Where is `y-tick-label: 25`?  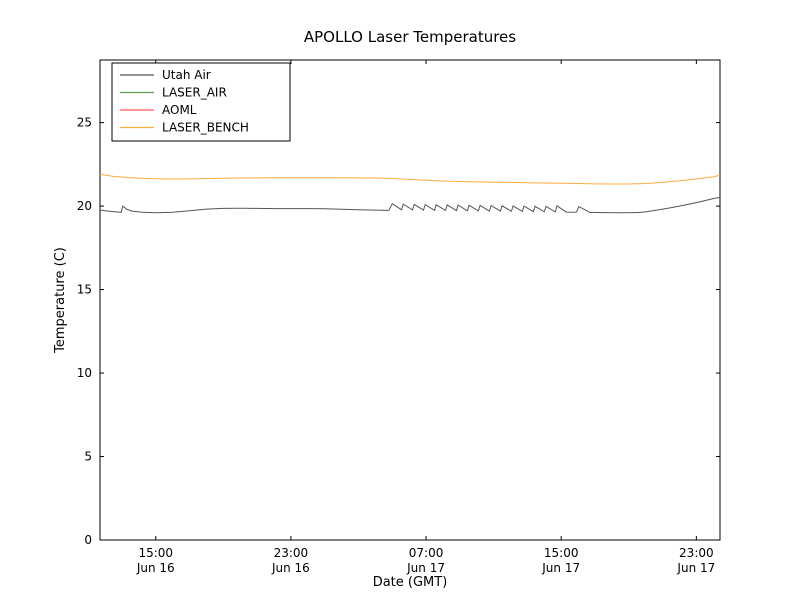 y-tick-label: 25 is located at coordinates (84, 123).